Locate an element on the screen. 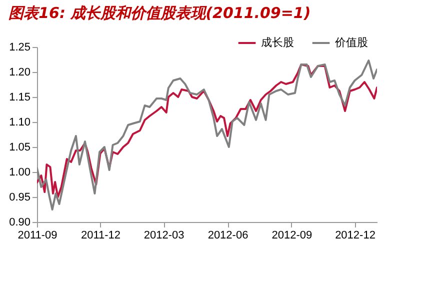 This screenshot has height=288, width=425. x-tick-label: 2012-12 is located at coordinates (355, 236).